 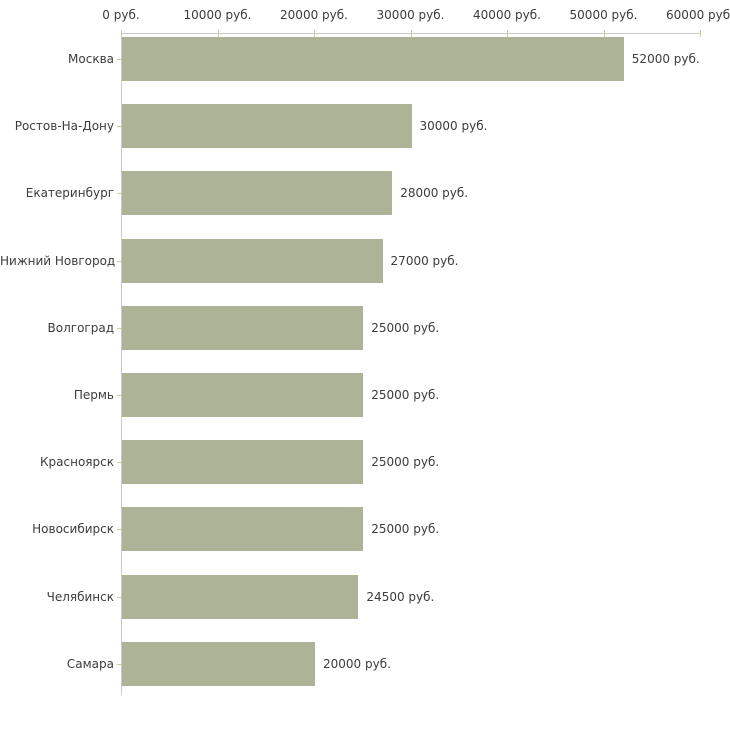 What do you see at coordinates (665, 59) in the screenshot?
I see `value-label: 52000 руб.` at bounding box center [665, 59].